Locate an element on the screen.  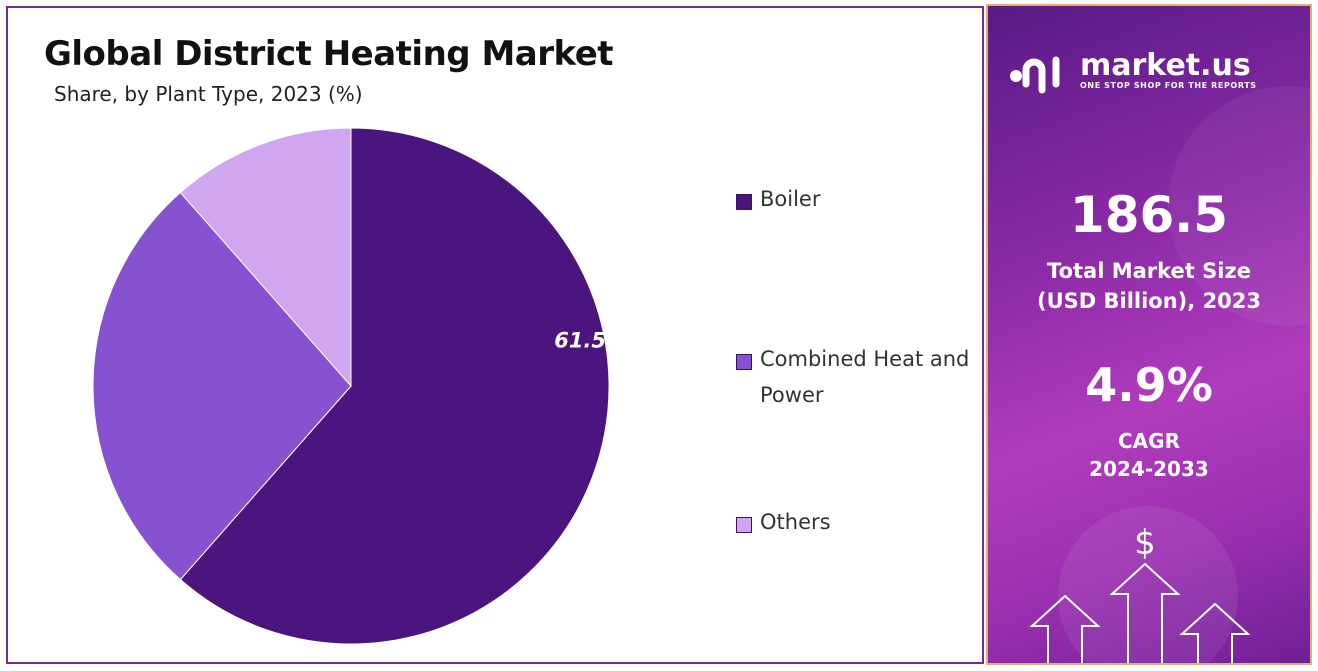
cagr-label-line2: 2024-2033 is located at coordinates (1149, 469).